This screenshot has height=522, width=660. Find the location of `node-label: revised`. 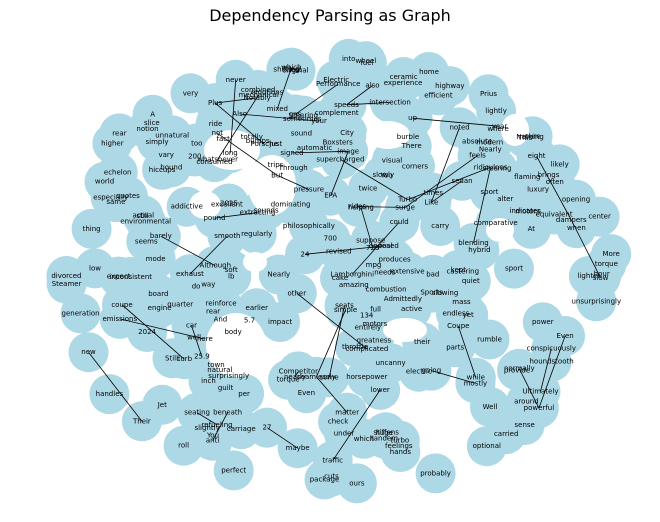

node-label: revised is located at coordinates (339, 251).